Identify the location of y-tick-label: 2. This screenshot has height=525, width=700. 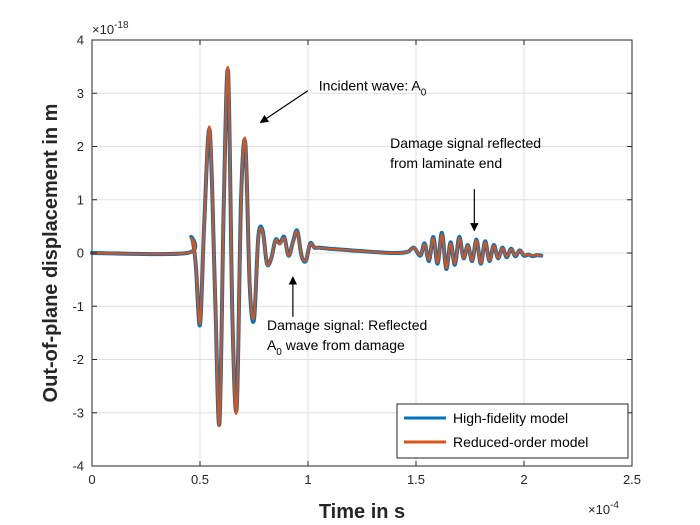
(80, 146).